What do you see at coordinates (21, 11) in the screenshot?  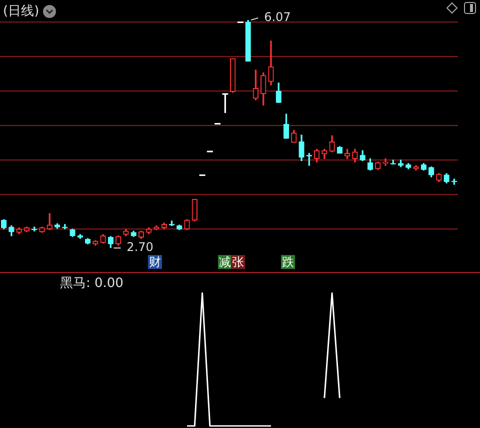 I see `chart-title: (日线)` at bounding box center [21, 11].